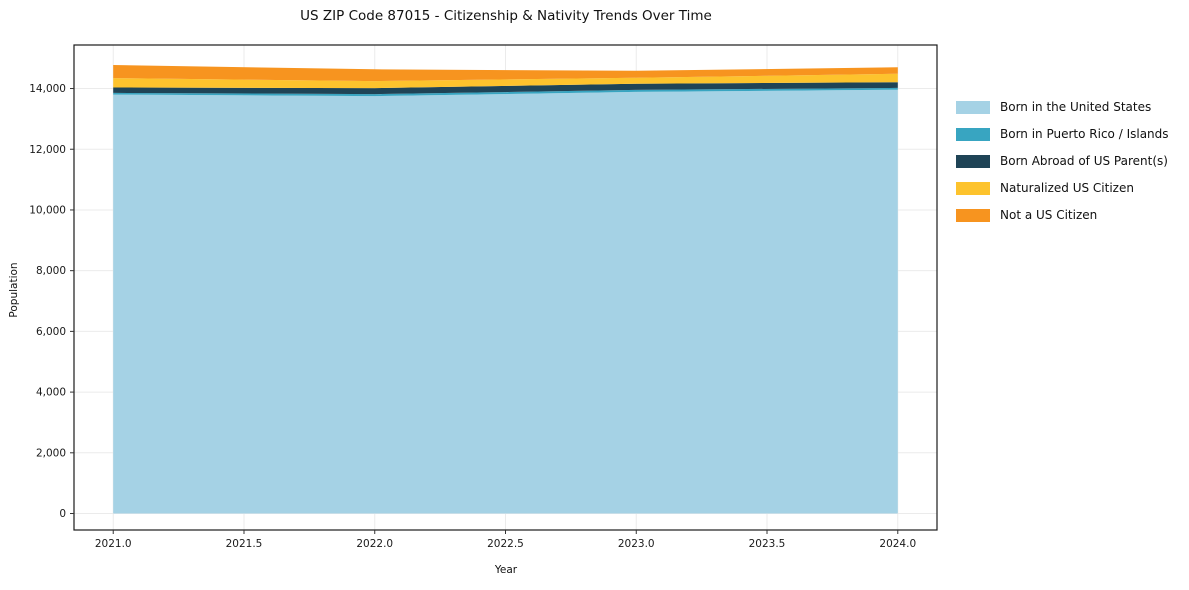  What do you see at coordinates (51, 453) in the screenshot?
I see `y-tick-label: 2,000` at bounding box center [51, 453].